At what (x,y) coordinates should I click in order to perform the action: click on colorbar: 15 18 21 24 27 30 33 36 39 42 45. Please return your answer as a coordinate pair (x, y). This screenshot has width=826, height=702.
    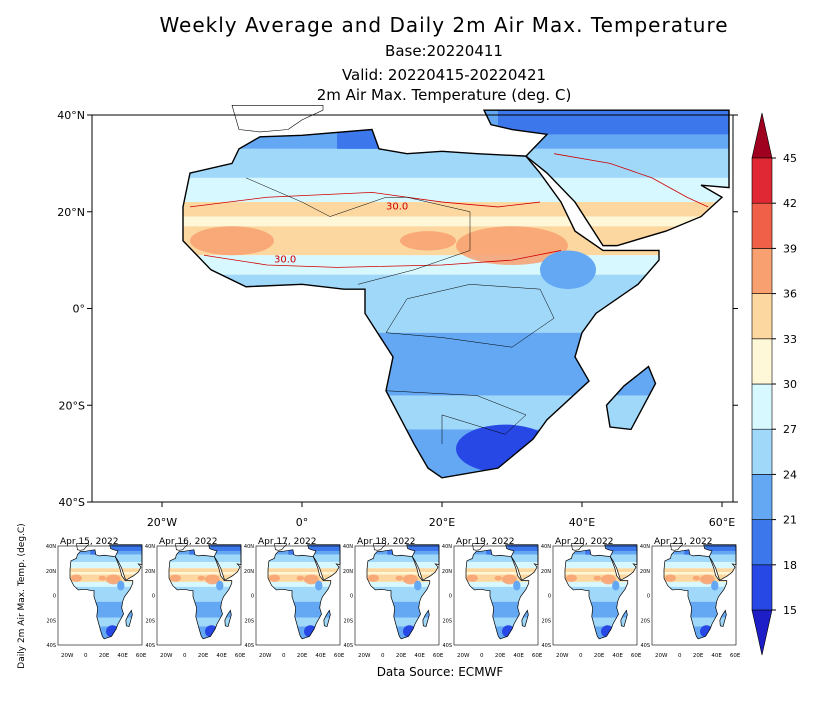
    Looking at the image, I should click on (774, 384).